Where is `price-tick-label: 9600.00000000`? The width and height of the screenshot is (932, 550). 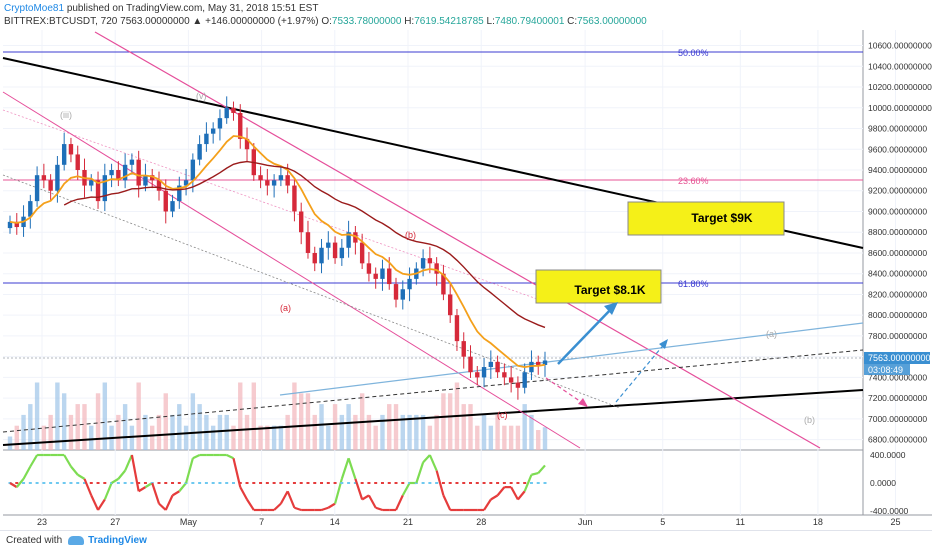 price-tick-label: 9600.00000000 is located at coordinates (897, 149).